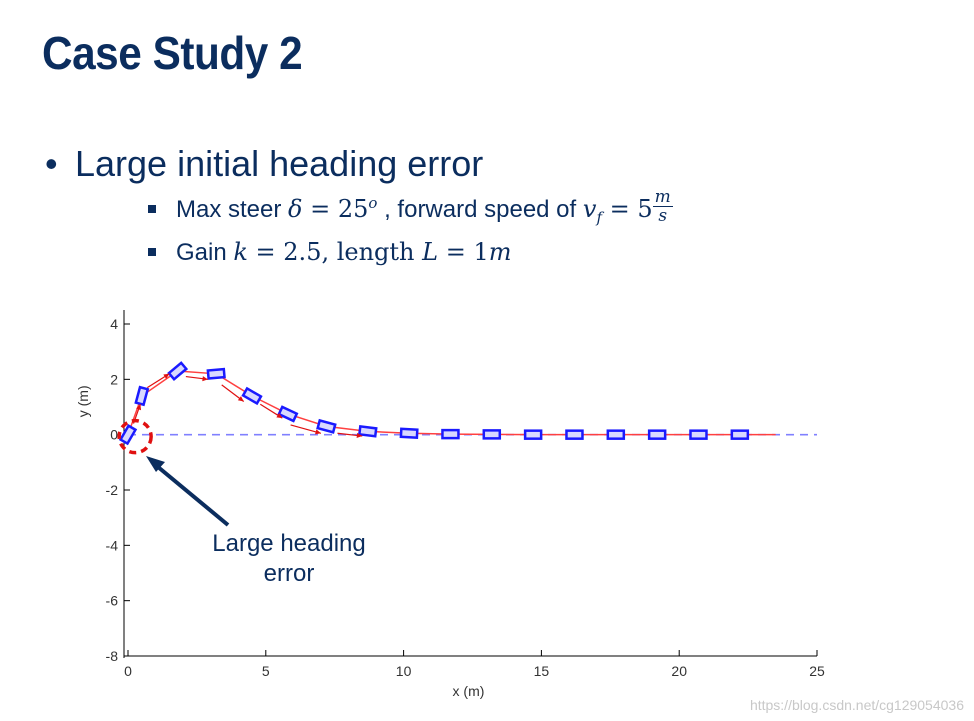 The width and height of the screenshot is (974, 721). I want to click on heading-arrows, so click(240, 414).